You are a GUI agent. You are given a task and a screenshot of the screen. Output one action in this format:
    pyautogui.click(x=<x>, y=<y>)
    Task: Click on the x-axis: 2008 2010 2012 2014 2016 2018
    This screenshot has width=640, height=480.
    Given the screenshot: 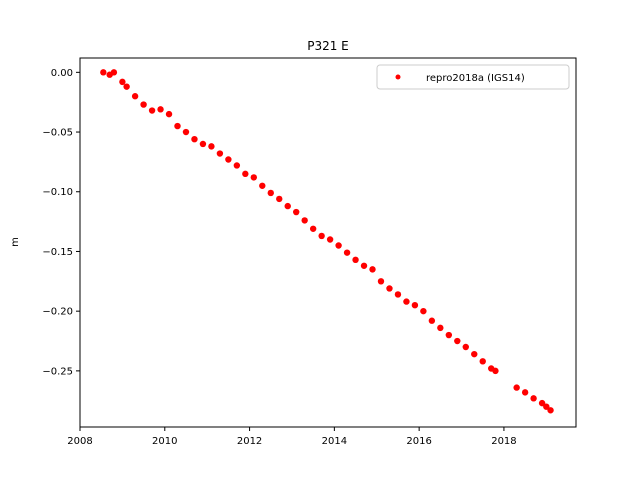 What is the action you would take?
    pyautogui.click(x=292, y=437)
    